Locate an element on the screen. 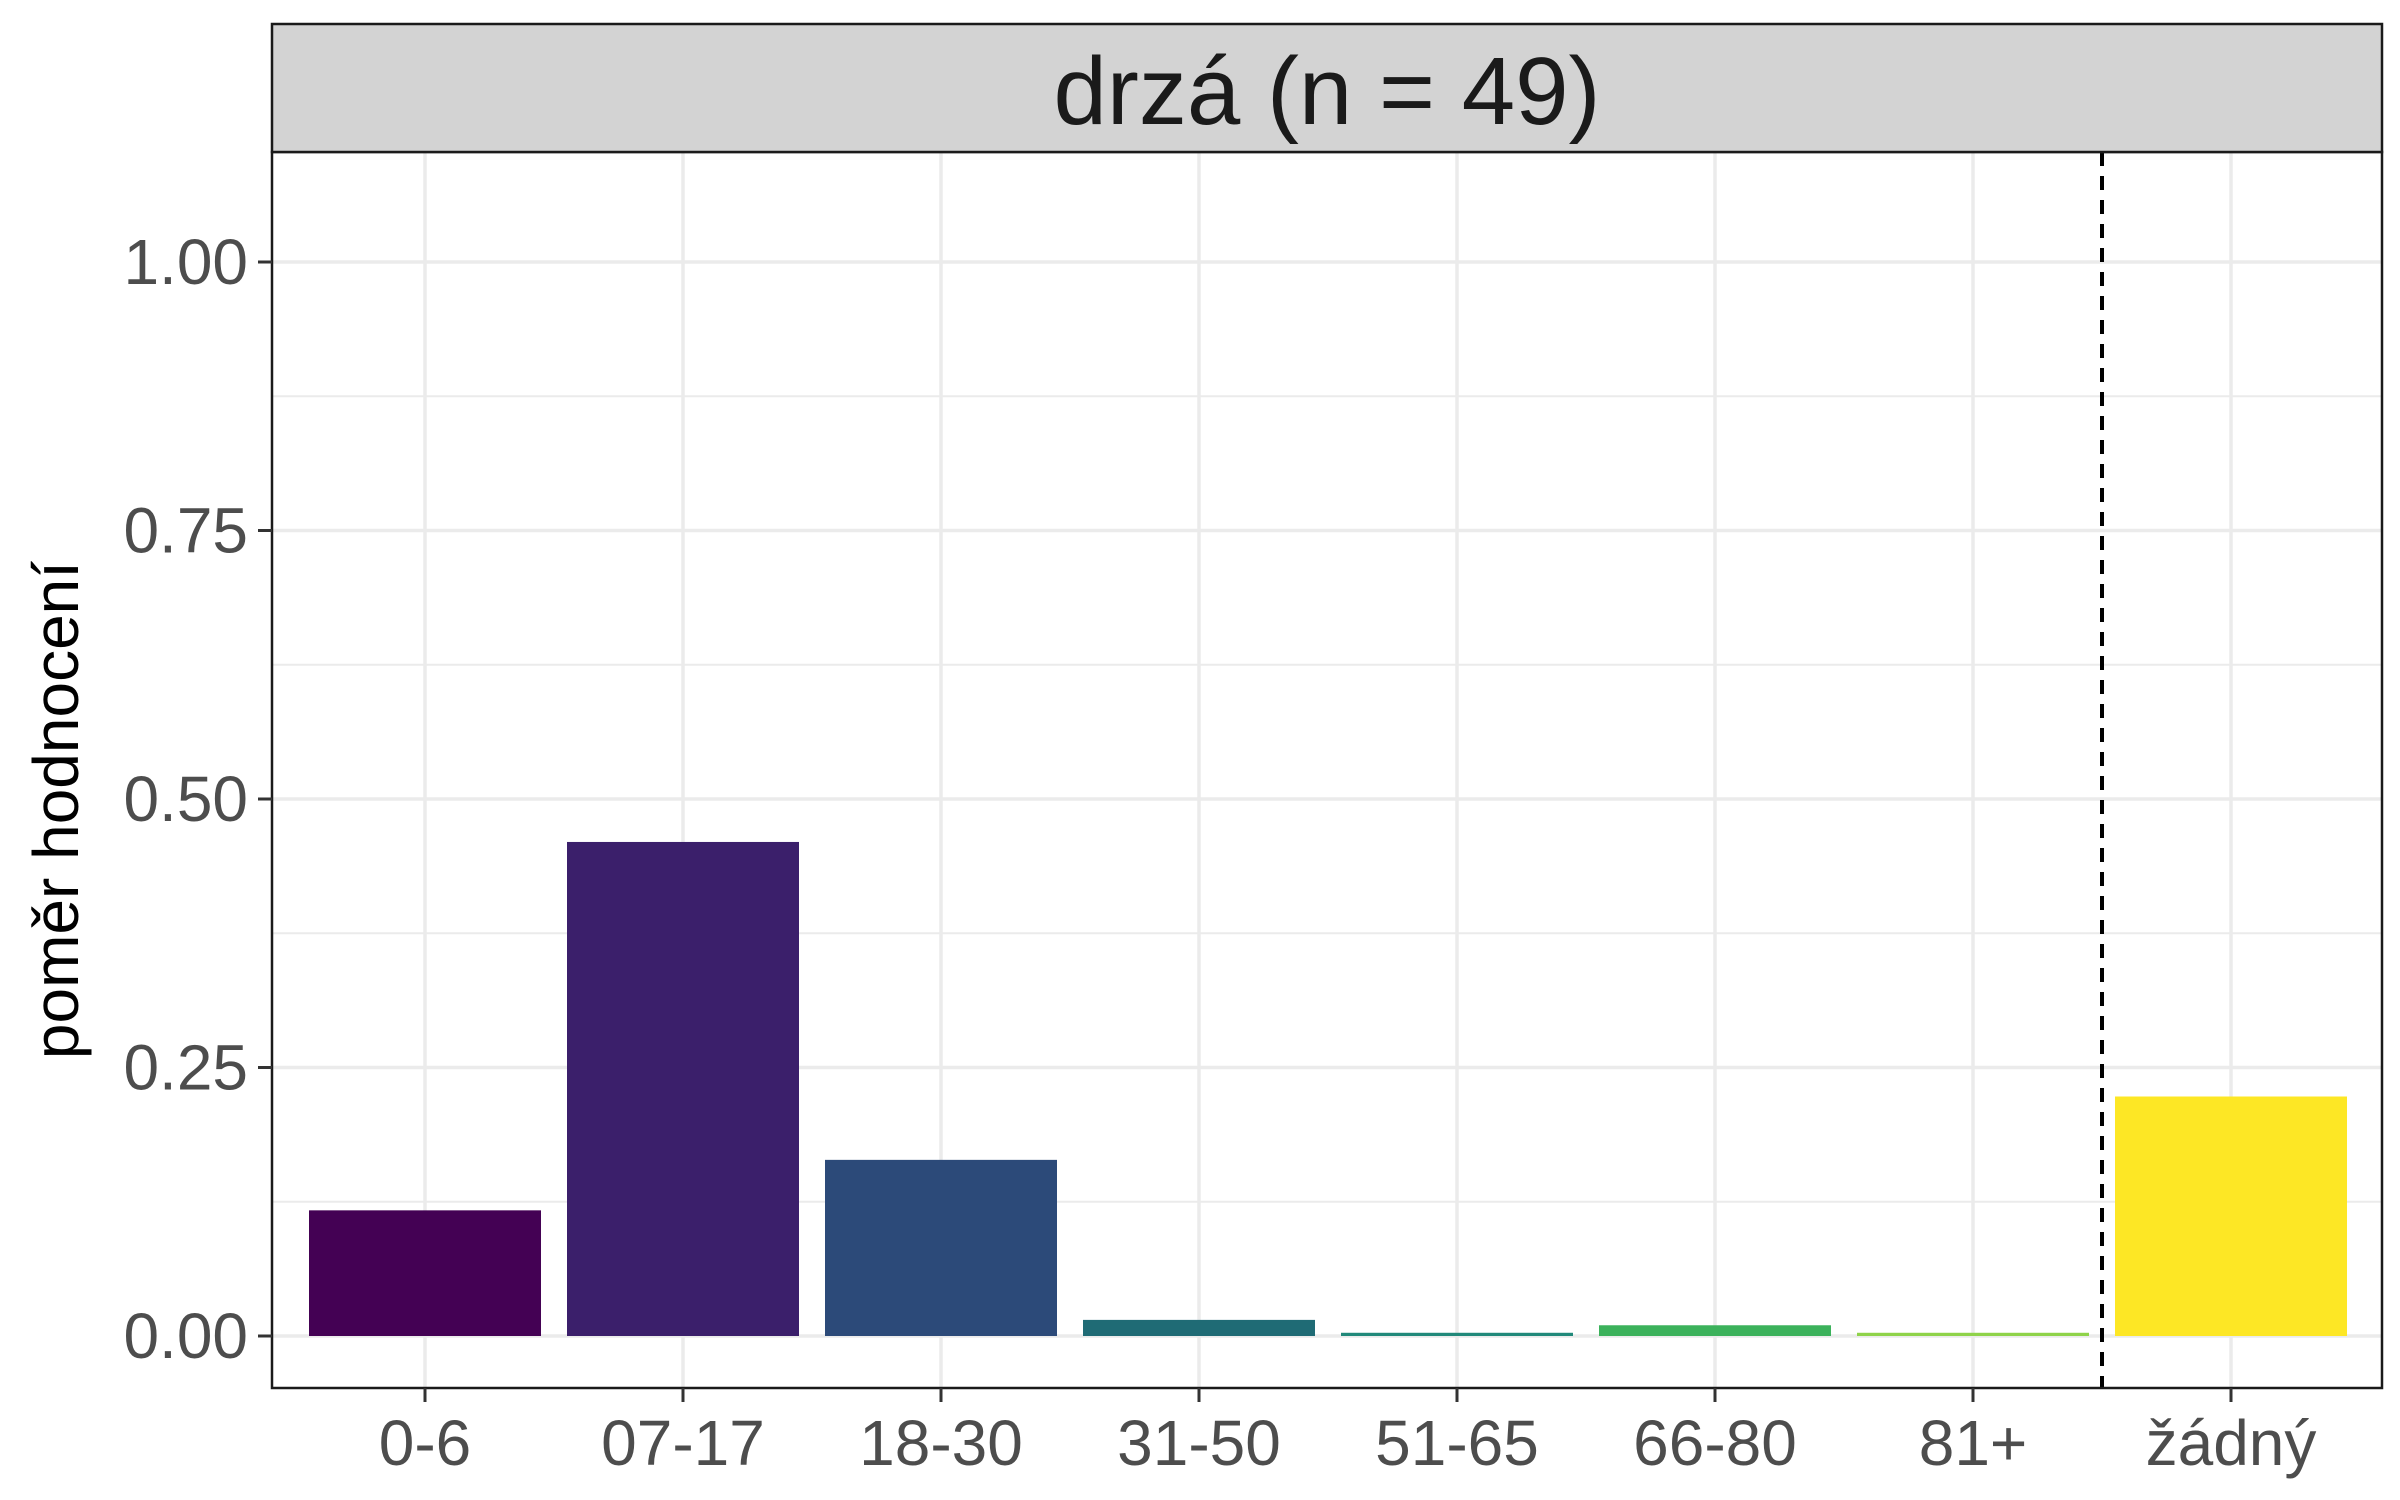  facet-strip: drzá (n = 49) is located at coordinates (1327, 88).